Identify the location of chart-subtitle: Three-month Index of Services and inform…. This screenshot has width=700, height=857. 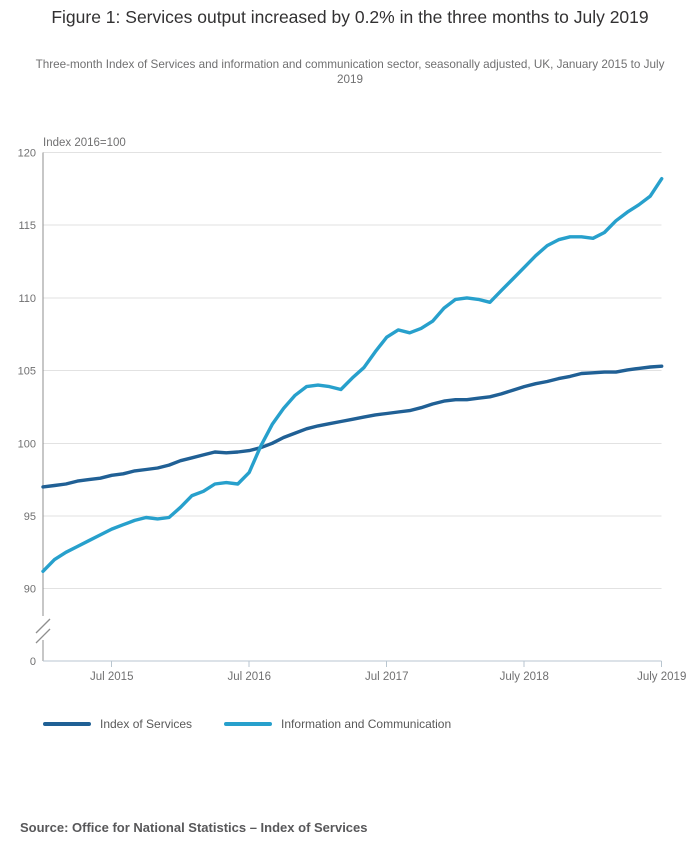
(350, 72).